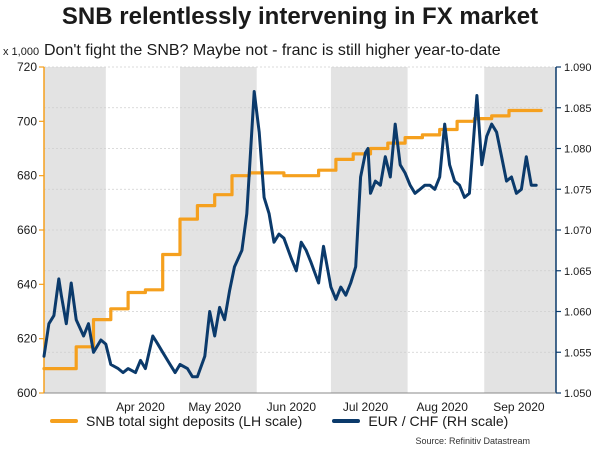 This screenshot has width=600, height=450. Describe the element at coordinates (346, 421) in the screenshot. I see `legend-swatch-navy` at that location.